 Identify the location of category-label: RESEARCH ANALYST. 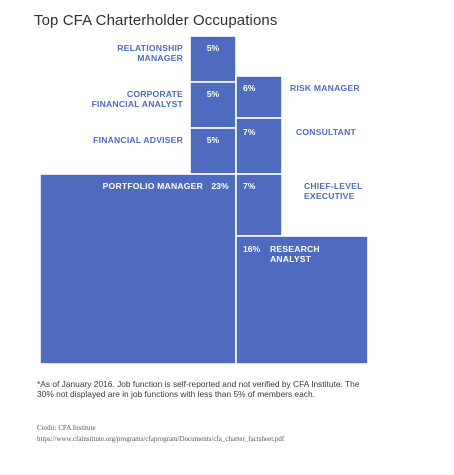
(295, 254).